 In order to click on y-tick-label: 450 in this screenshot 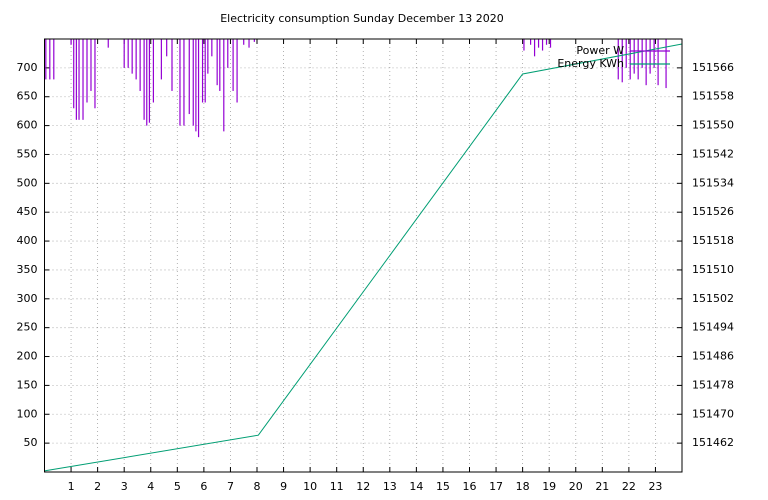, I will do `click(27, 211)`.